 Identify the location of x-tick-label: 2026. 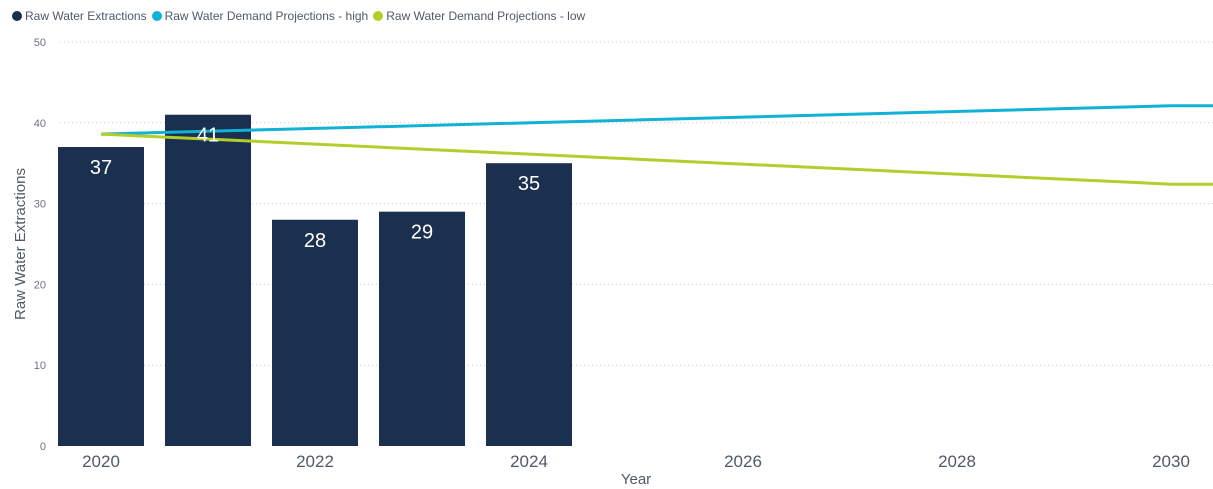
(743, 461).